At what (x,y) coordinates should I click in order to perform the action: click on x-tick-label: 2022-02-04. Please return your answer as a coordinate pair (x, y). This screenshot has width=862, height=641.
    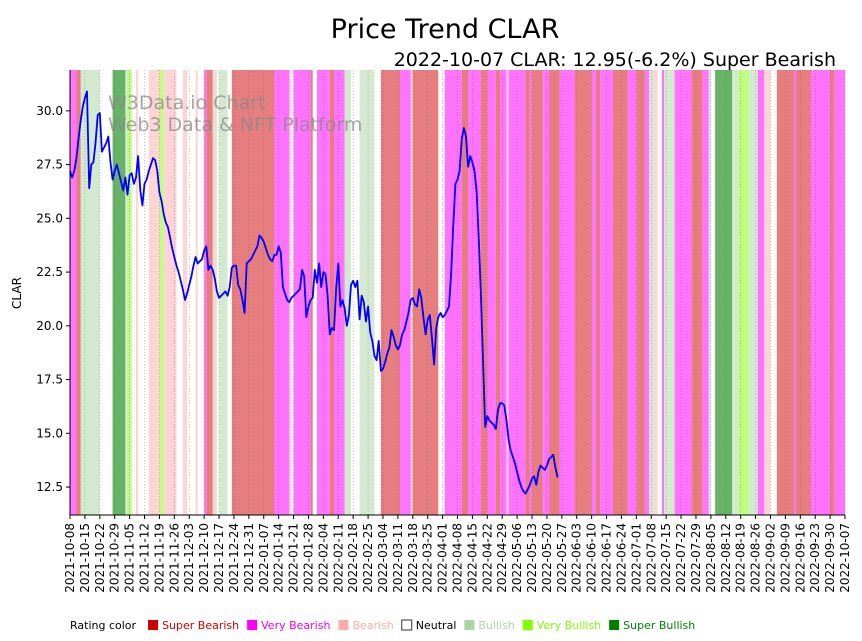
    Looking at the image, I should click on (323, 558).